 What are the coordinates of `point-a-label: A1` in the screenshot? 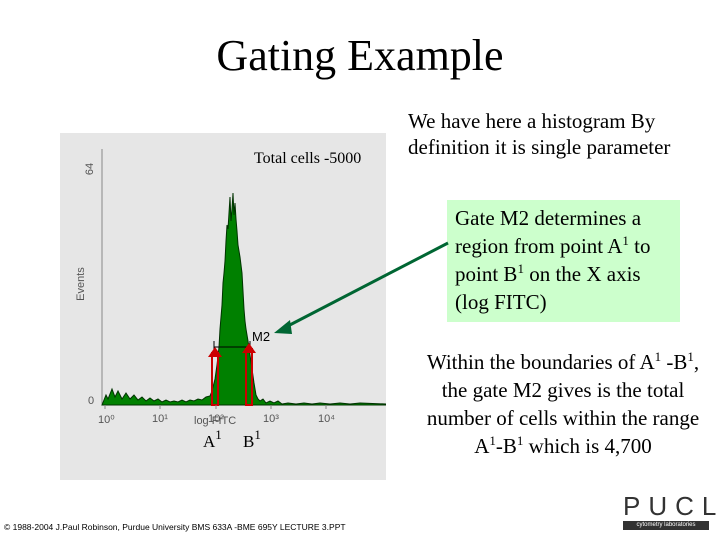 It's located at (212, 439).